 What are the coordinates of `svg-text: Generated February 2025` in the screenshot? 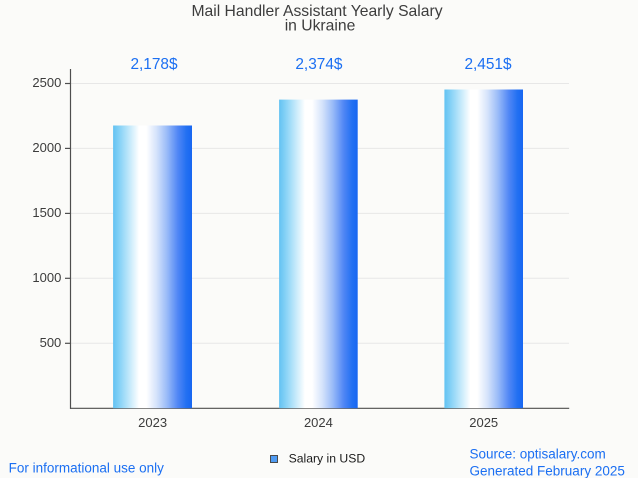 It's located at (547, 471).